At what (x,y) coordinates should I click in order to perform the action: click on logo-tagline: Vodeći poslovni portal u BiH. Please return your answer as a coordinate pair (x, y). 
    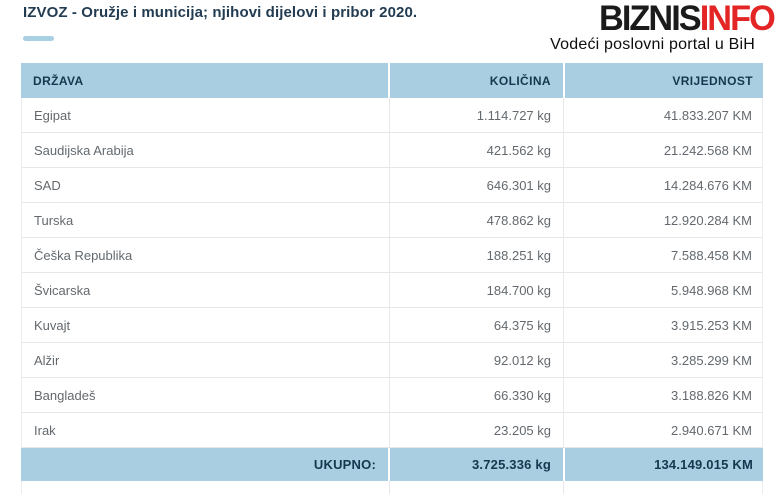
    Looking at the image, I should click on (652, 44).